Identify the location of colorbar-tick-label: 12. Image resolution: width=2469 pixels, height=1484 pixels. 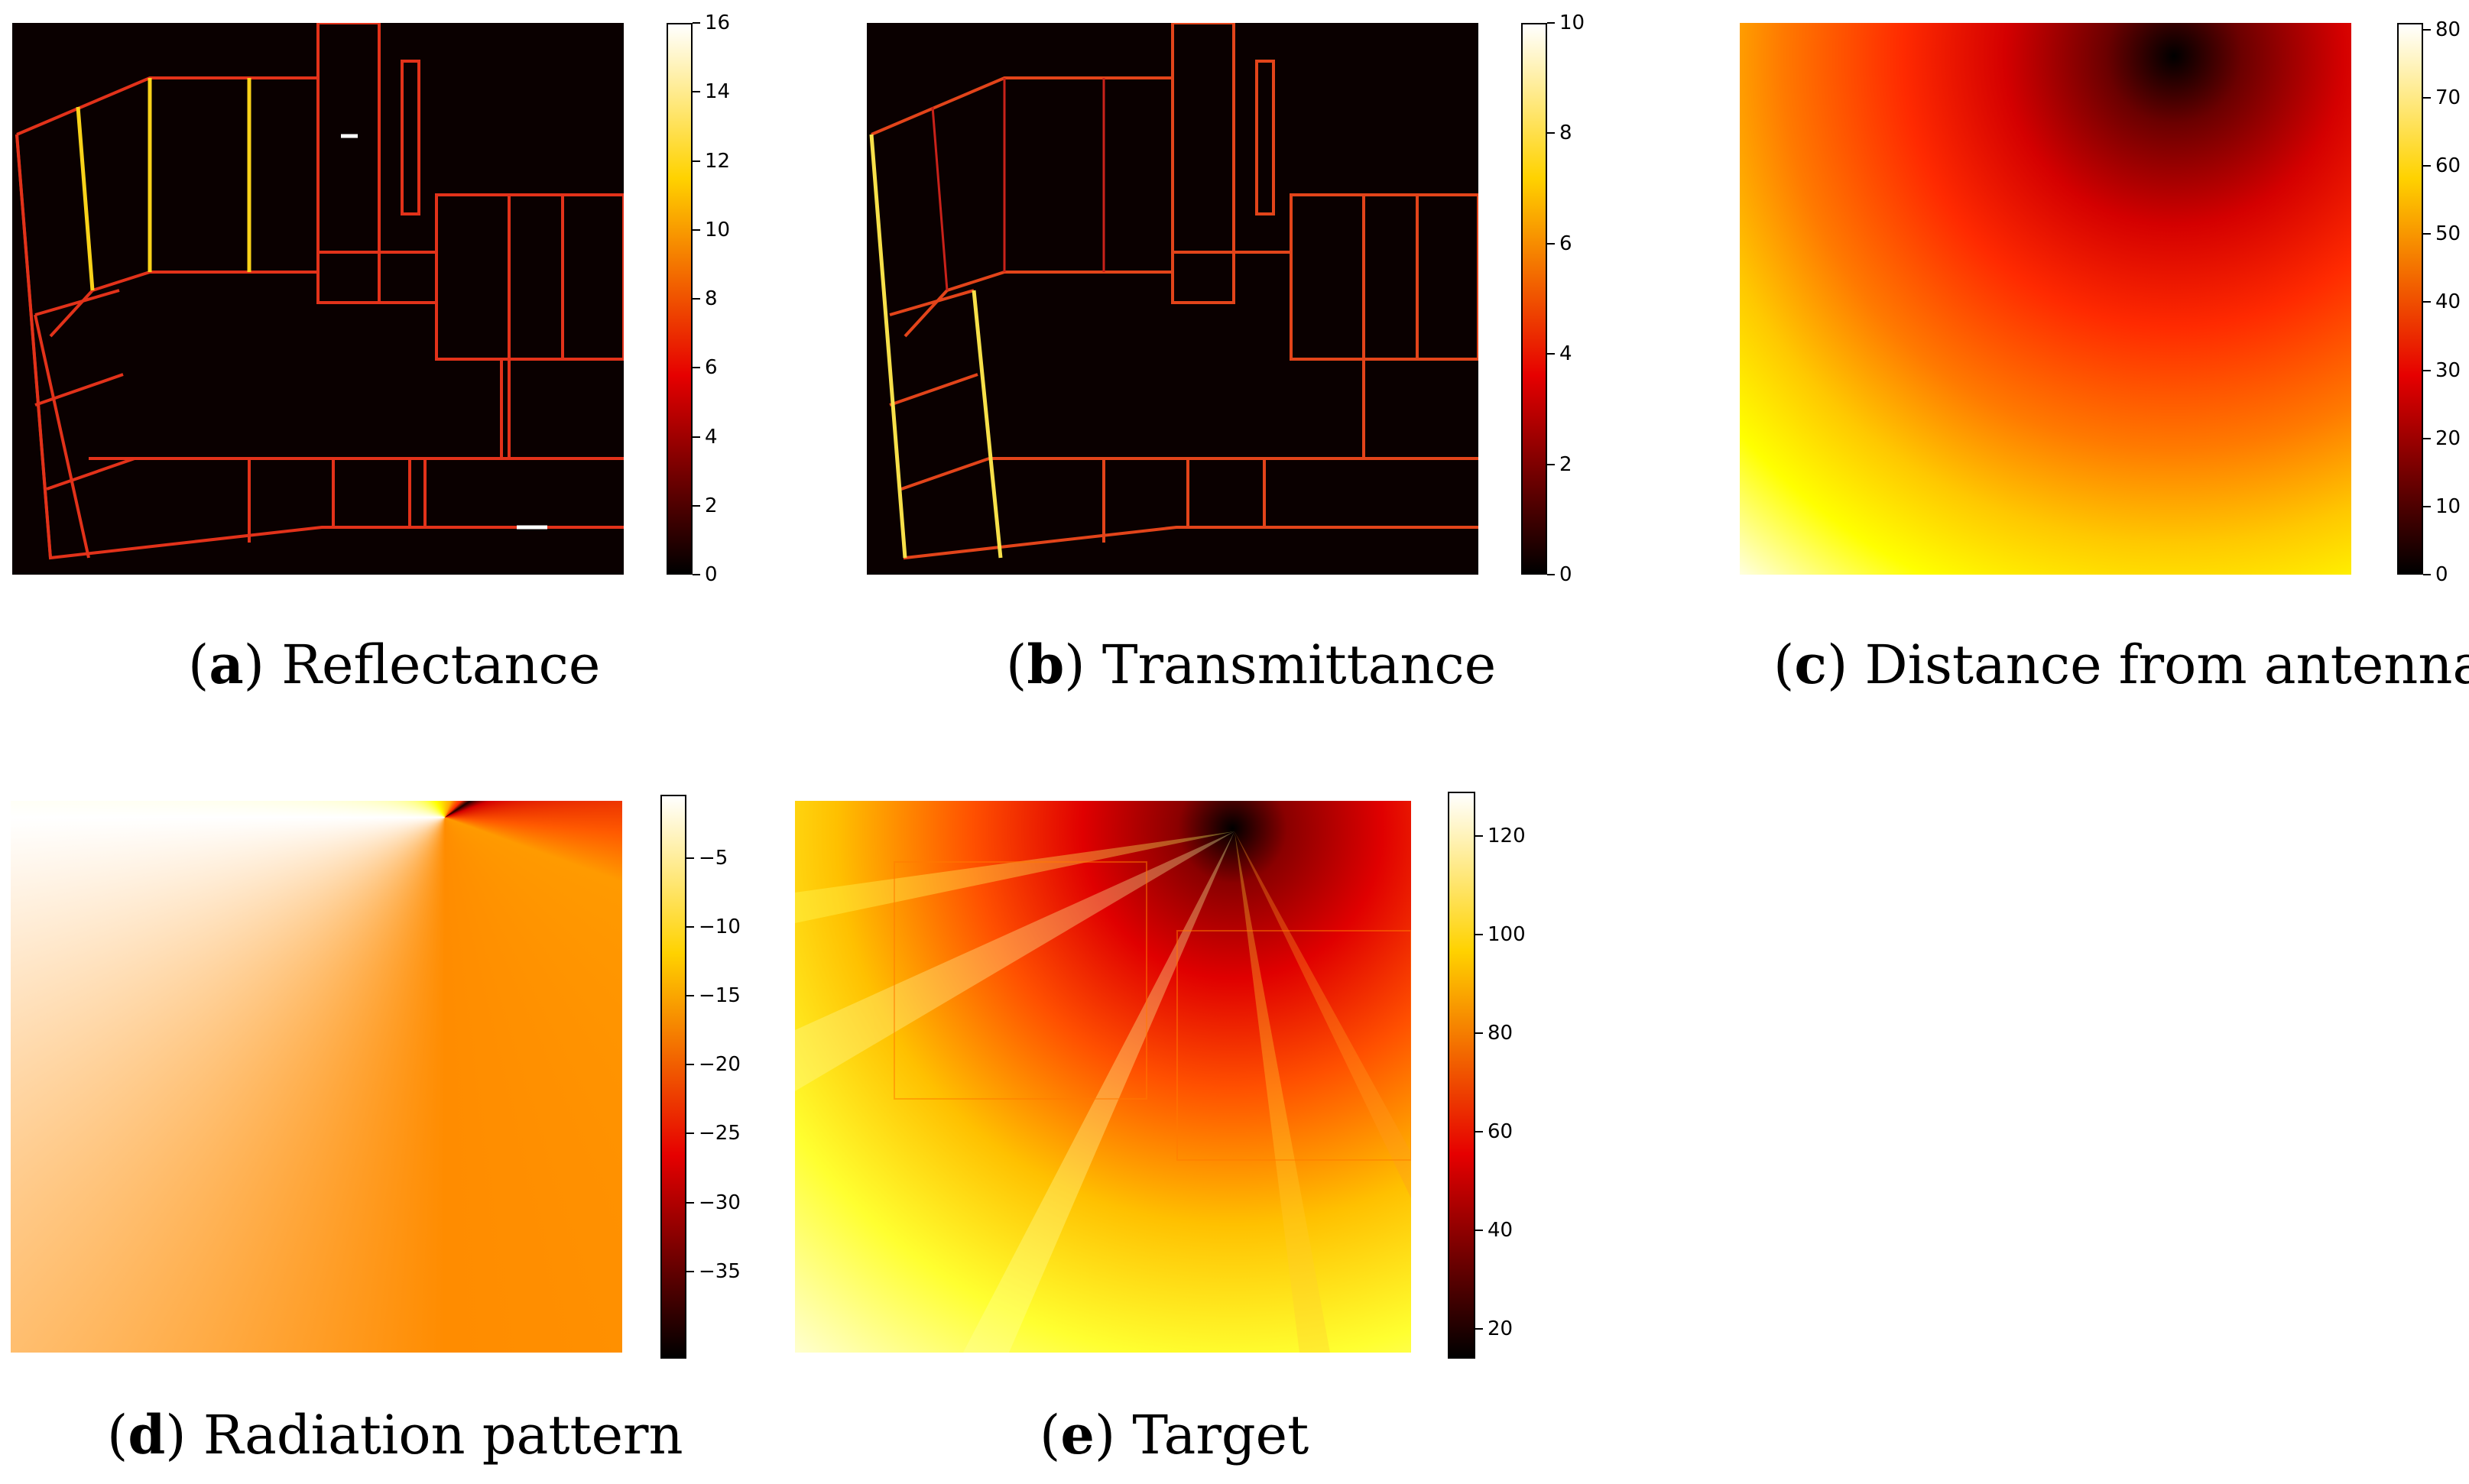
(718, 161).